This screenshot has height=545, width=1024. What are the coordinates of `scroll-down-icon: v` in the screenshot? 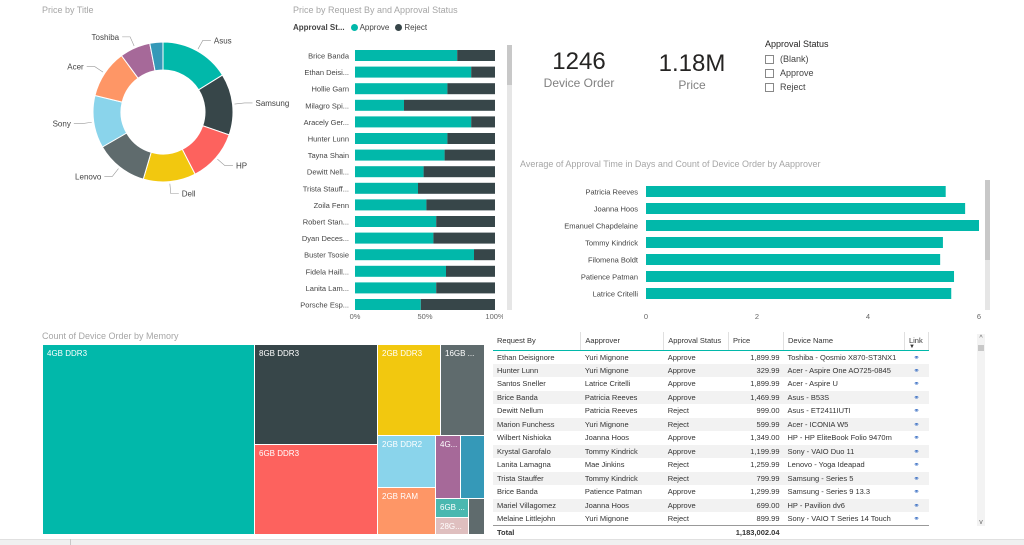 It's located at (981, 522).